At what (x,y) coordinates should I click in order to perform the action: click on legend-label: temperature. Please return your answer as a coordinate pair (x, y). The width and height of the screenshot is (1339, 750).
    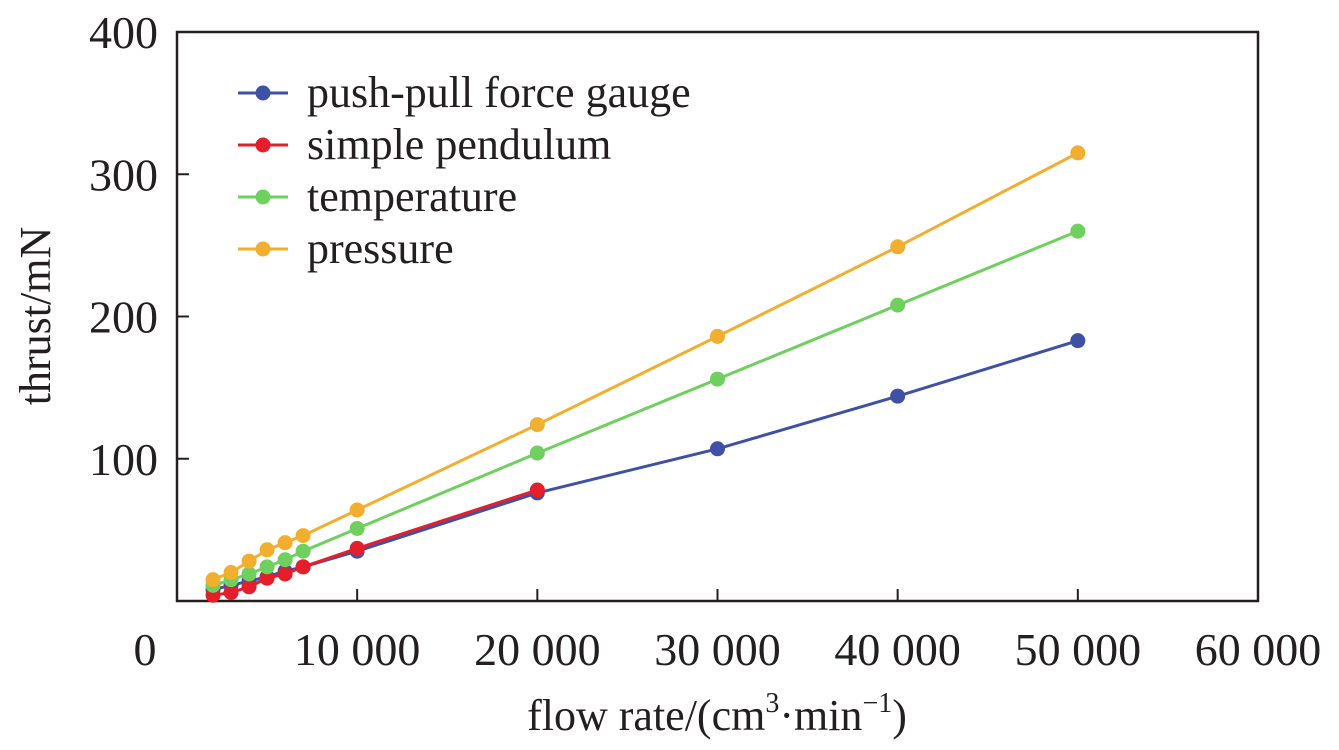
    Looking at the image, I should click on (412, 196).